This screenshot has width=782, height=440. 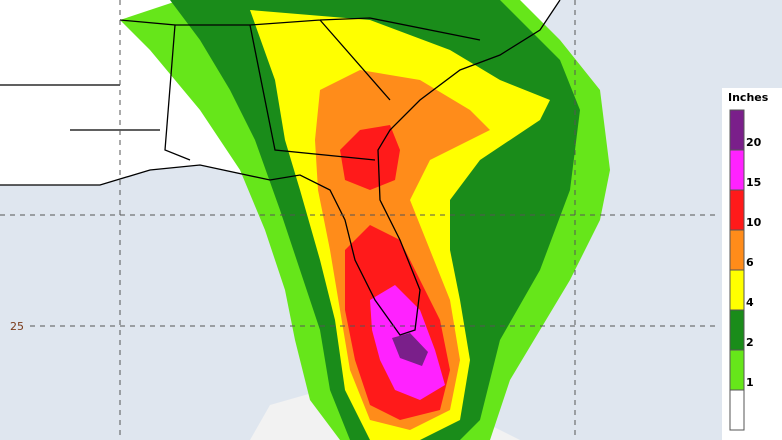 What do you see at coordinates (17, 326) in the screenshot?
I see `latitude-label: 25` at bounding box center [17, 326].